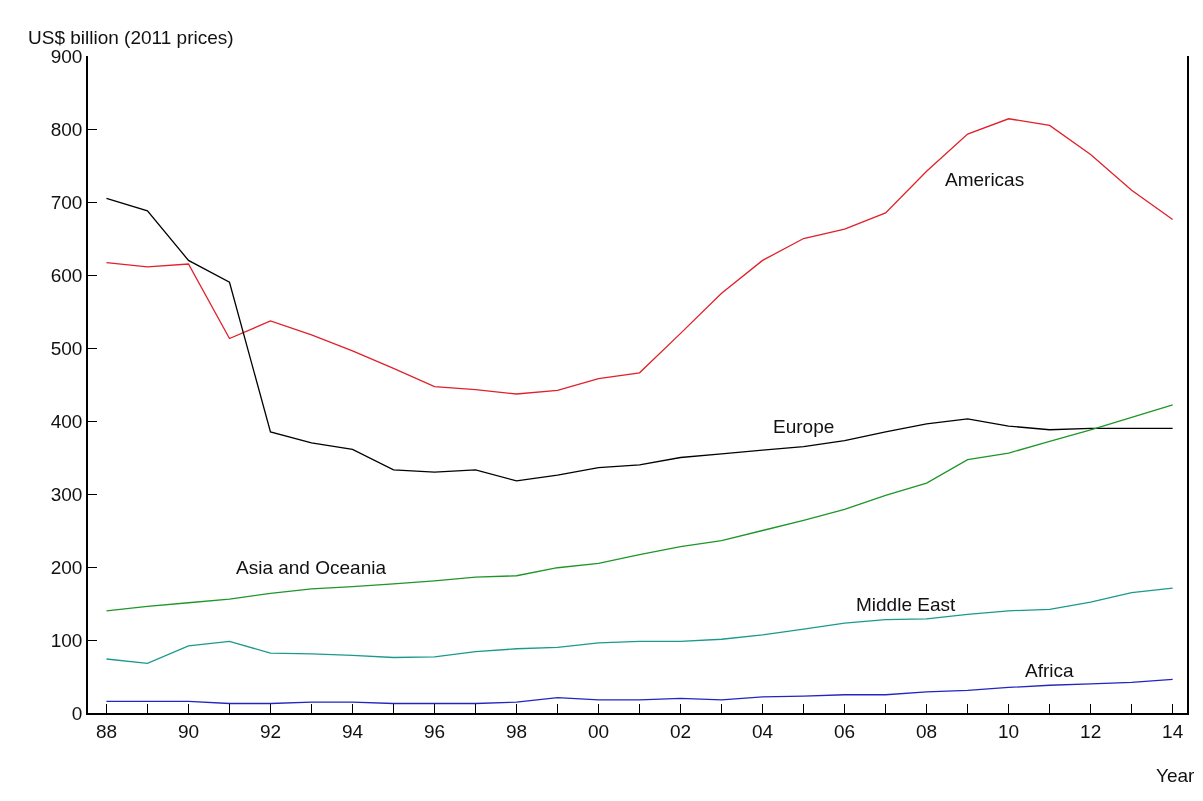 Image resolution: width=1203 pixels, height=801 pixels. What do you see at coordinates (1009, 731) in the screenshot?
I see `x-tick-label: 10` at bounding box center [1009, 731].